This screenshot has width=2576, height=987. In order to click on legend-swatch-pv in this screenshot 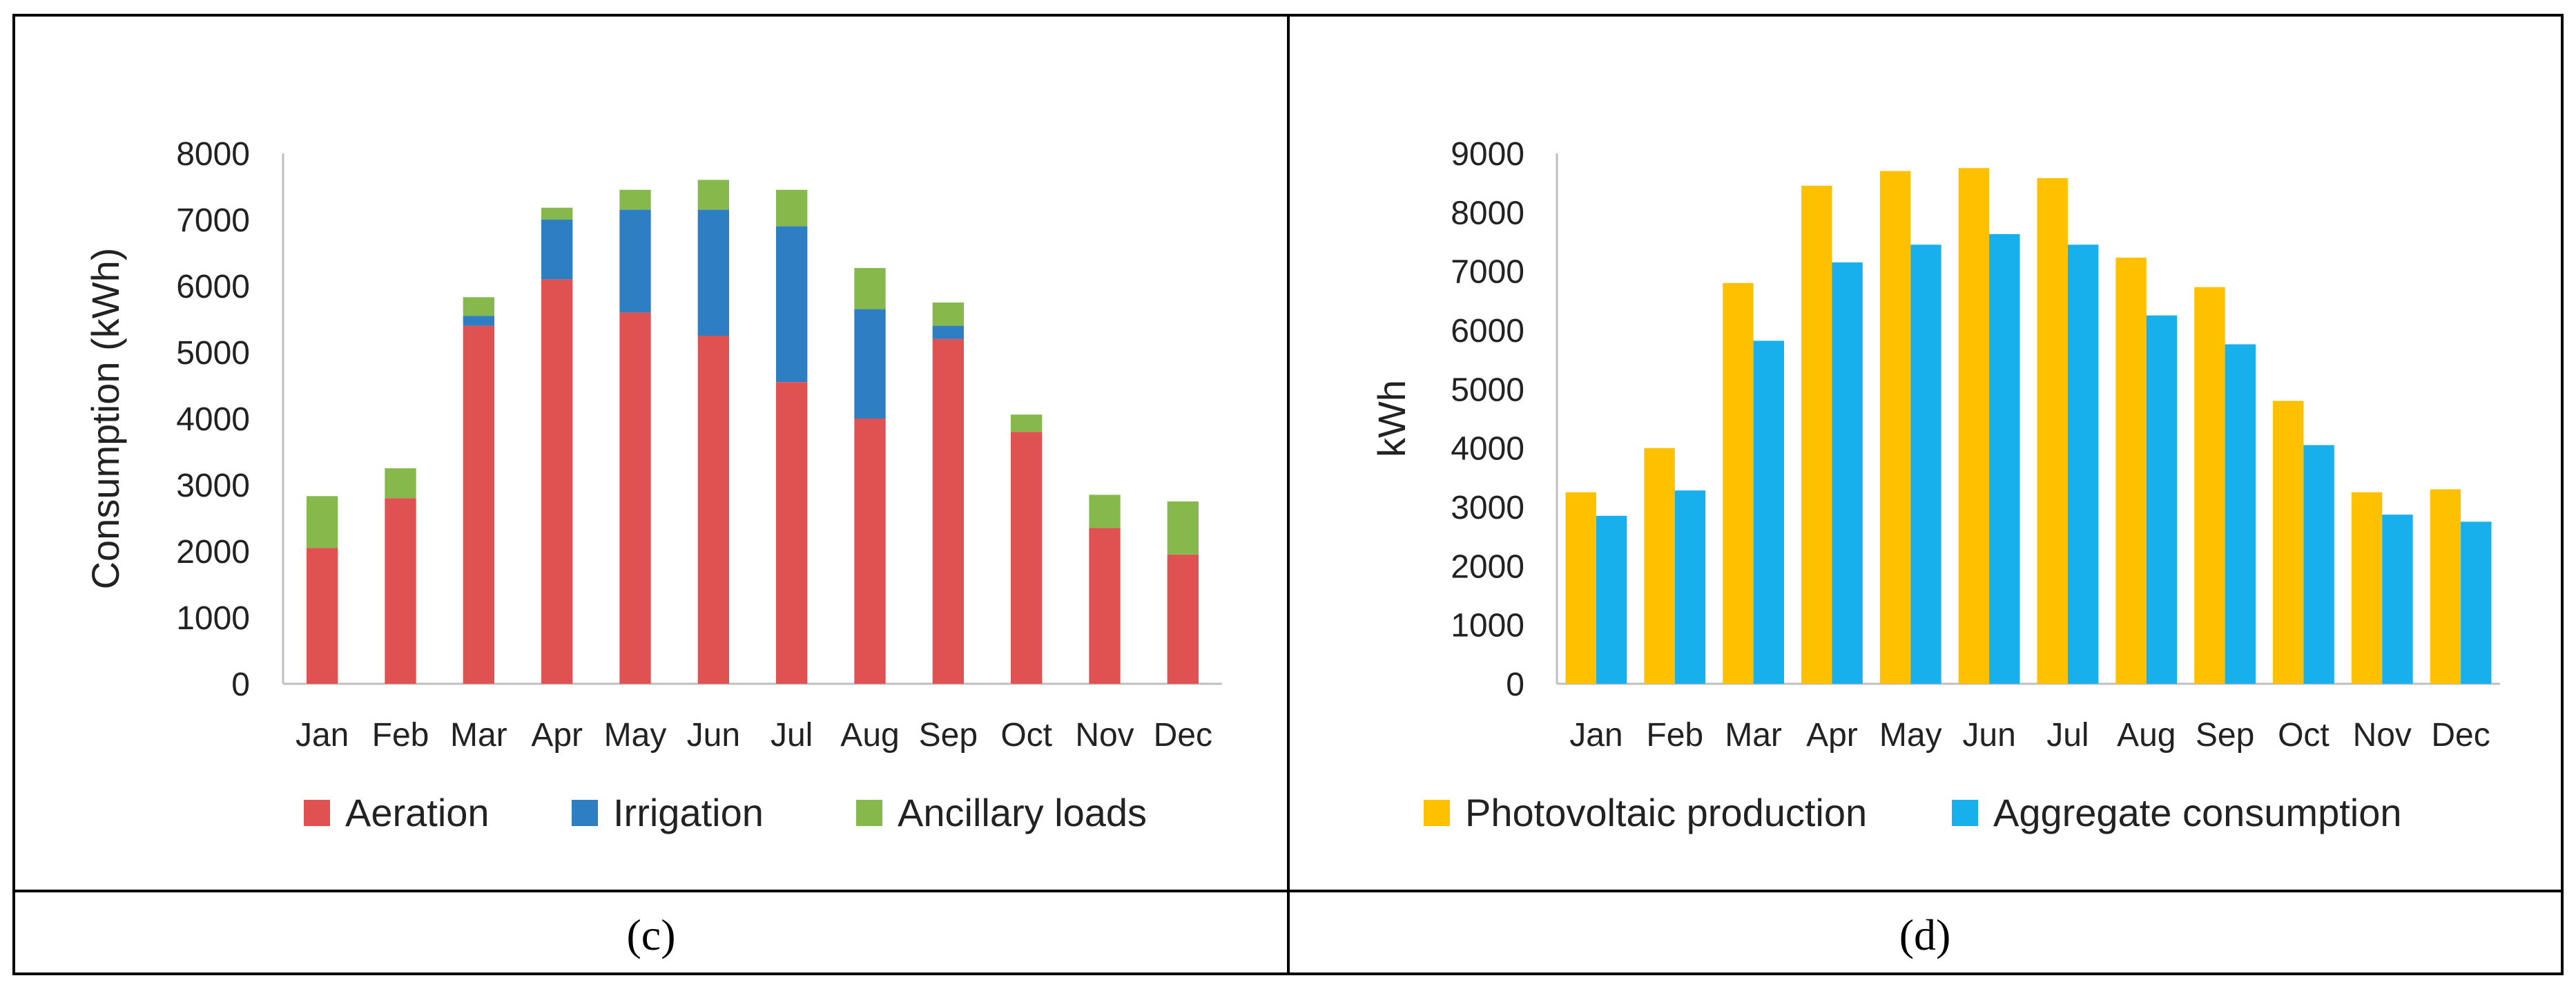, I will do `click(1437, 813)`.